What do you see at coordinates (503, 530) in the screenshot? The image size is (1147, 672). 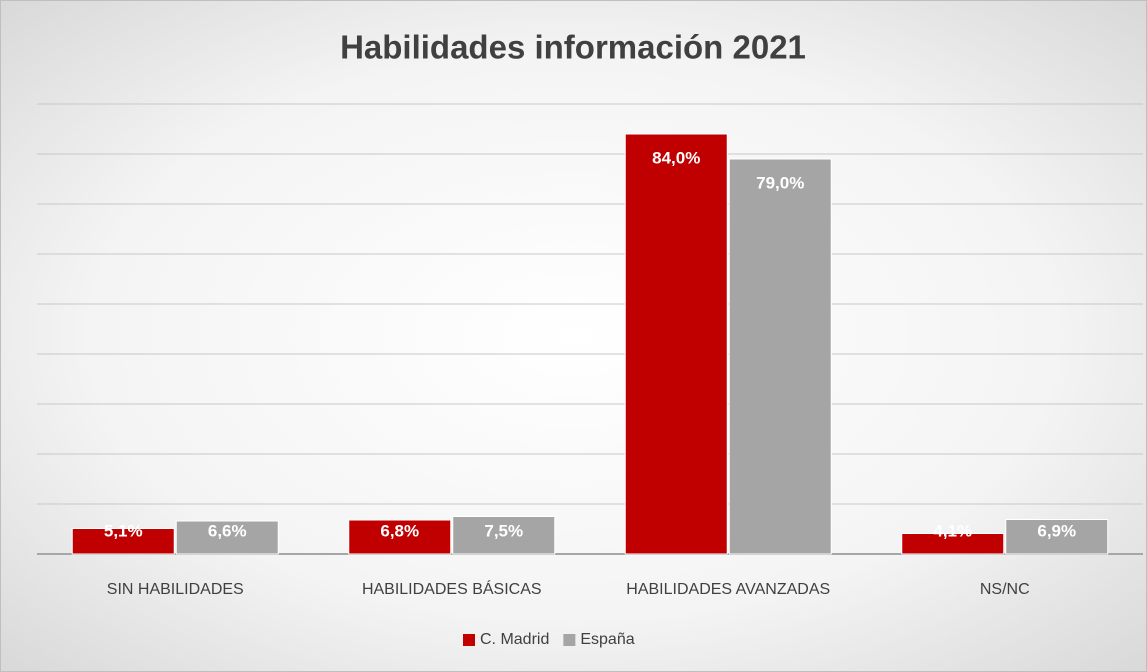 I see `data-label: 7,5%` at bounding box center [503, 530].